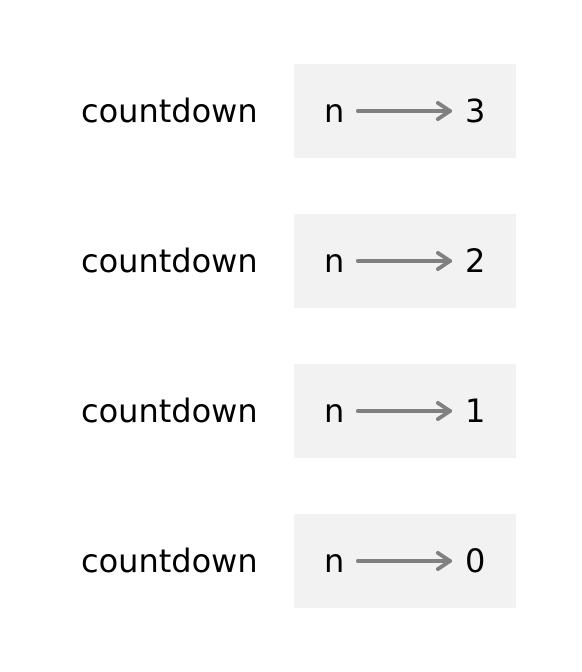  I want to click on variable-value: 1, so click(475, 411).